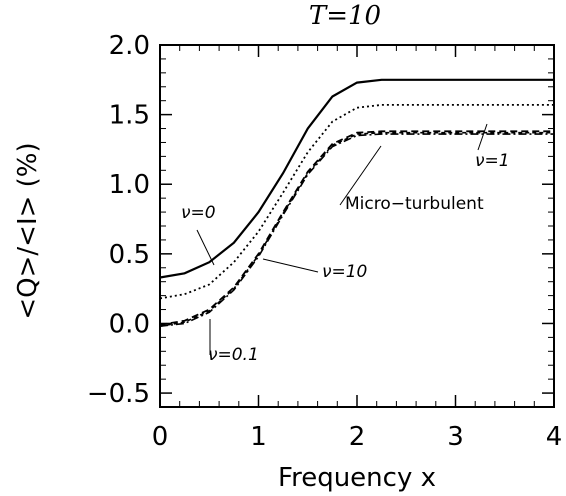 The width and height of the screenshot is (566, 496). What do you see at coordinates (357, 478) in the screenshot?
I see `x-axis-title: Frequency x` at bounding box center [357, 478].